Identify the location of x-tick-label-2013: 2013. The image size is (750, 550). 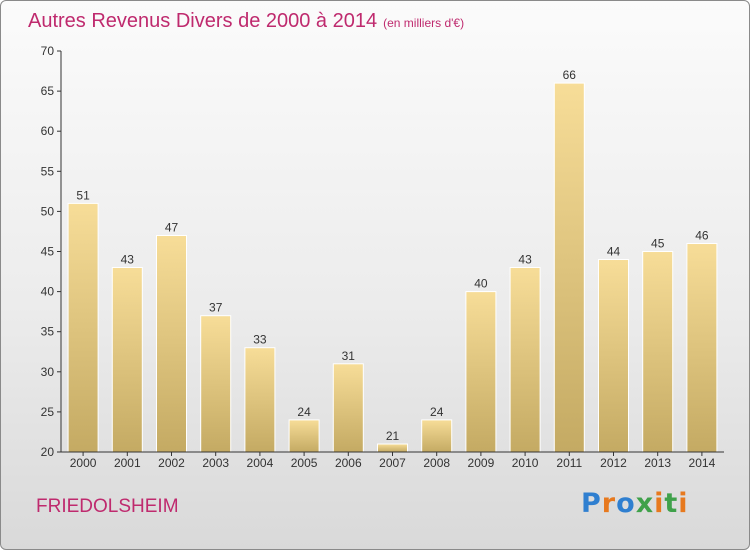
(657, 463).